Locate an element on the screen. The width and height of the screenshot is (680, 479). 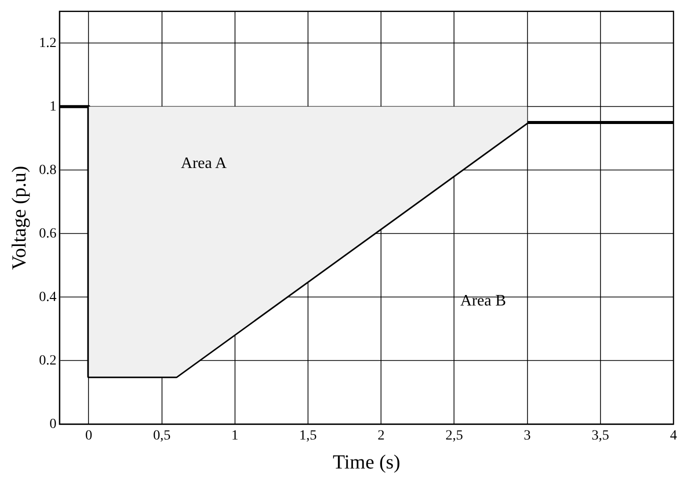
x-tick-label: 2,5 is located at coordinates (454, 436).